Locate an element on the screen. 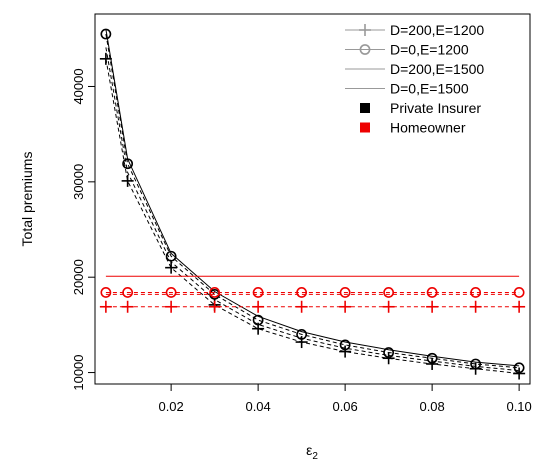 The width and height of the screenshot is (540, 468). legend-label: Private Insurer is located at coordinates (435, 108).